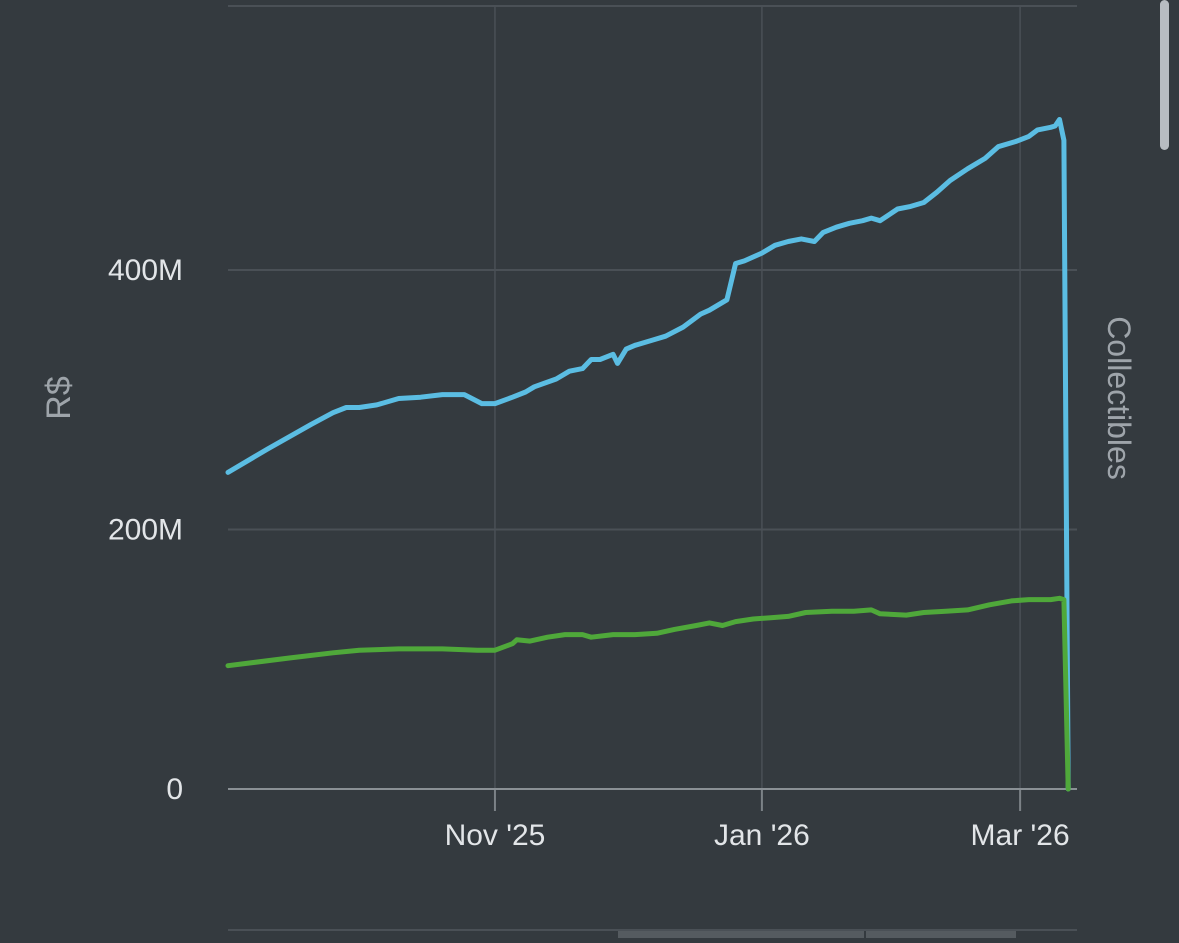  I want to click on x-tick-label: Mar '26, so click(1020, 835).